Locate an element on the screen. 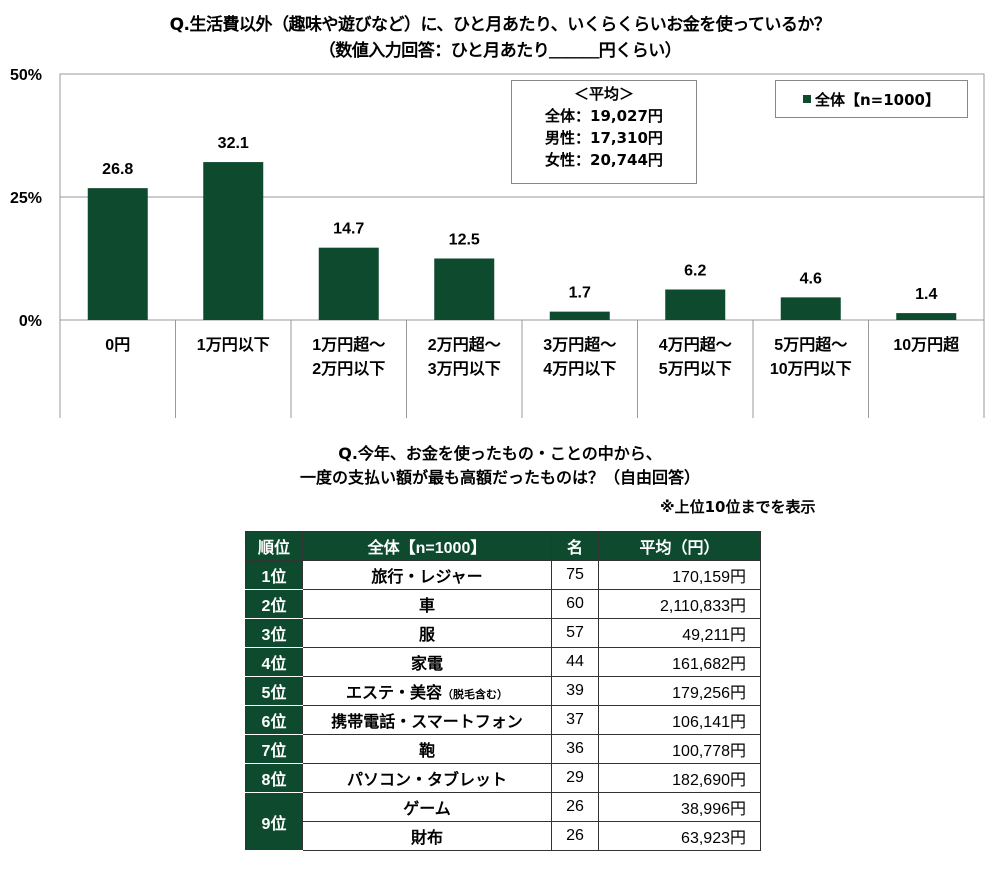 The height and width of the screenshot is (872, 1000). table-row: 5位 エステ・美容（脱毛含む） 39 179,256円 is located at coordinates (503, 691).